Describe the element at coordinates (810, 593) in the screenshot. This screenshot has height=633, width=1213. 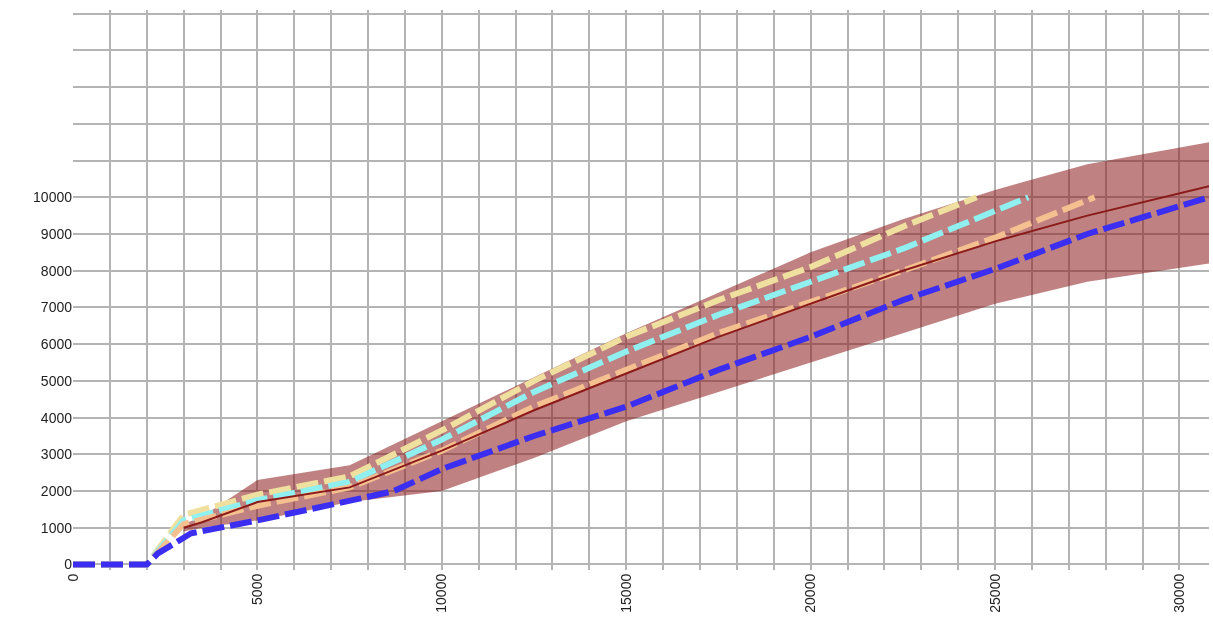
I see `x-tick-label: 20000` at that location.